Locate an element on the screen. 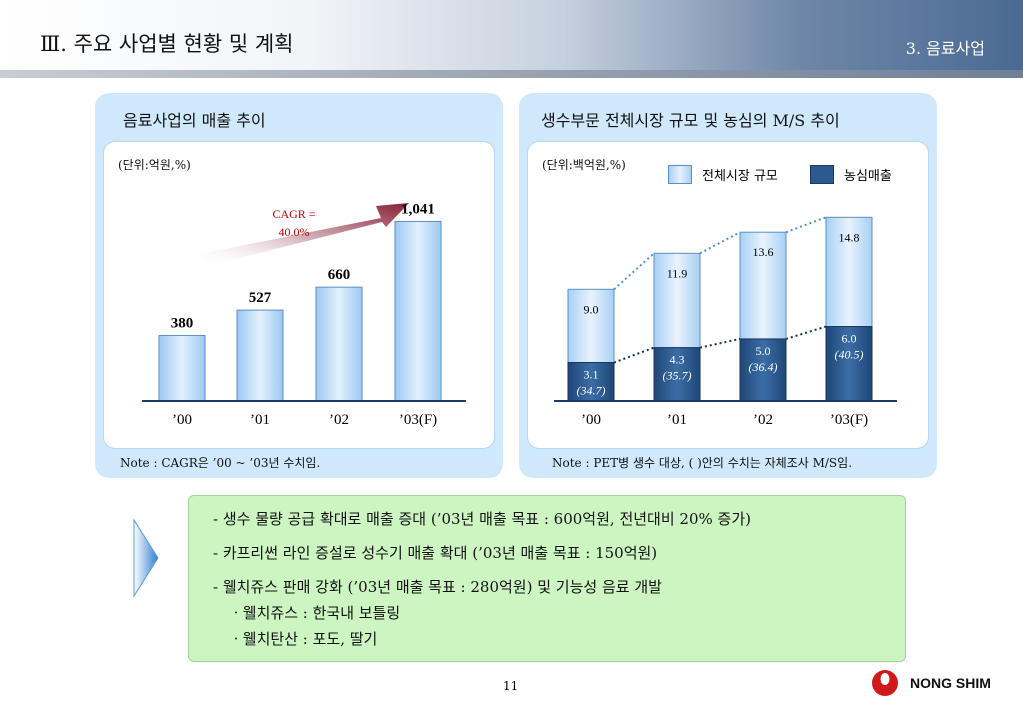 The height and width of the screenshot is (708, 1023). cagr-label-line2: 40.0% is located at coordinates (294, 232).